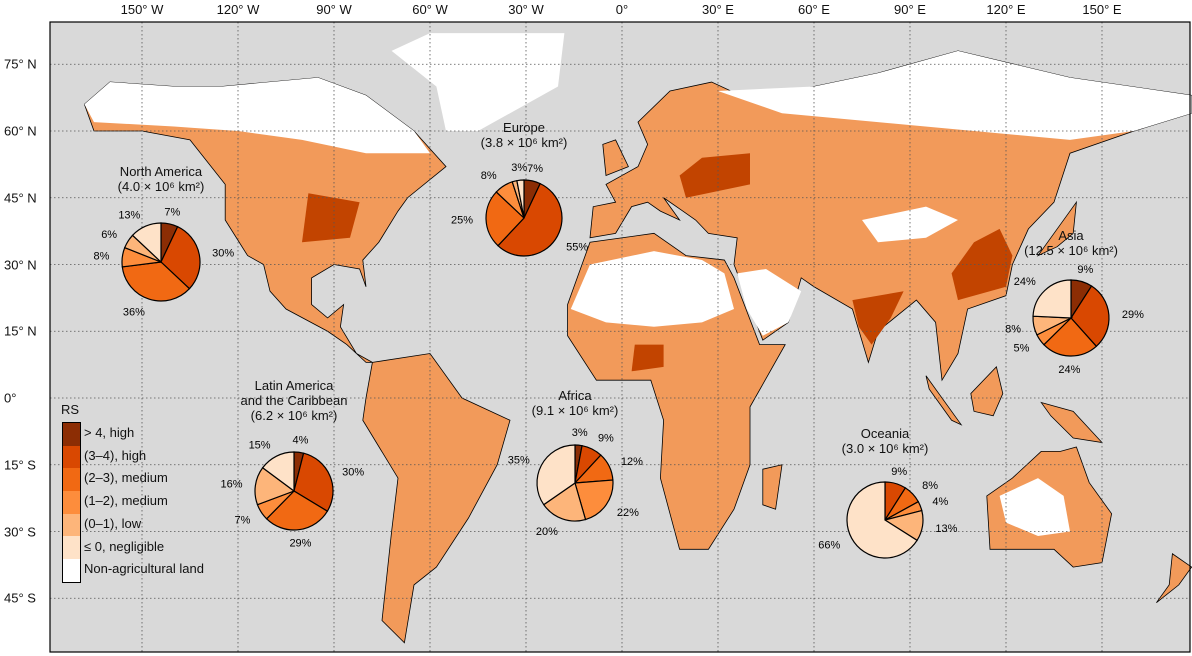 Image resolution: width=1192 pixels, height=656 pixels. I want to click on lat-tick-label: 30° S, so click(20, 531).